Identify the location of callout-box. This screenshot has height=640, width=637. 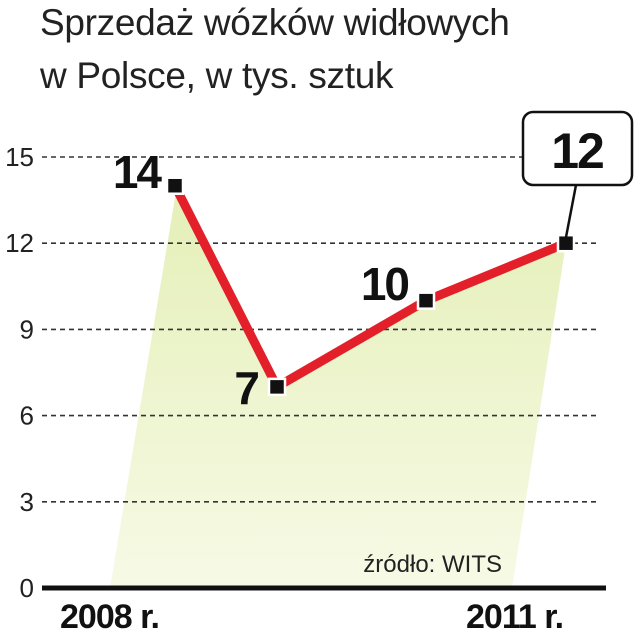
(577, 148).